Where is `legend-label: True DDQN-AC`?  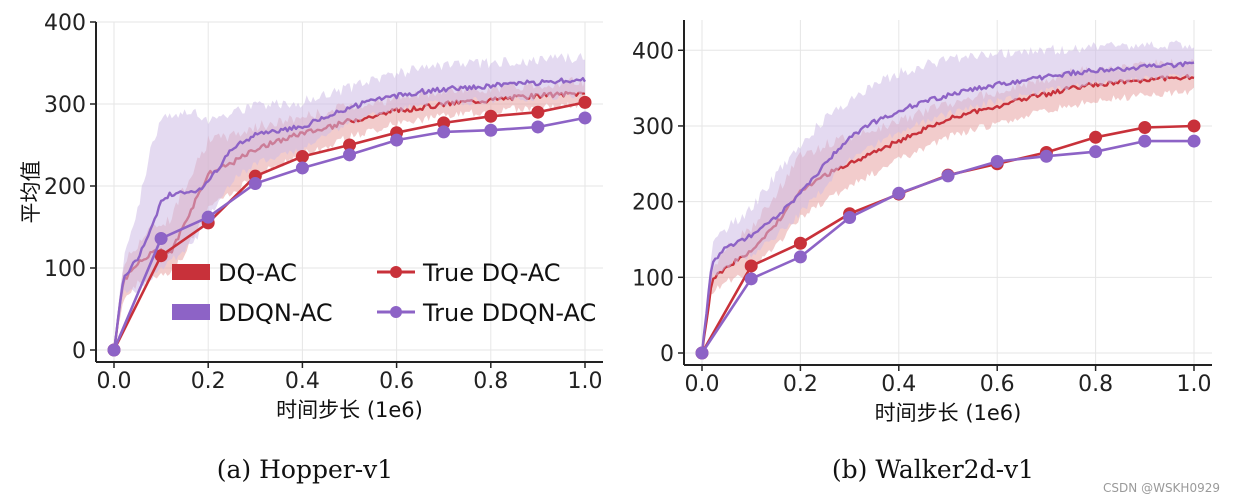
legend-label: True DDQN-AC is located at coordinates (509, 313).